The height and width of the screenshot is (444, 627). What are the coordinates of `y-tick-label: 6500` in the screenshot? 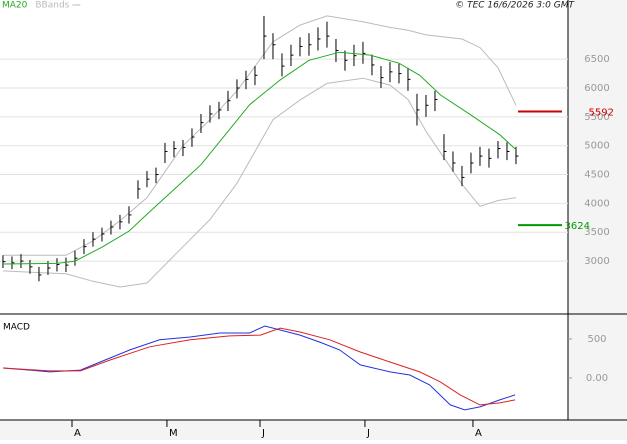 It's located at (596, 59).